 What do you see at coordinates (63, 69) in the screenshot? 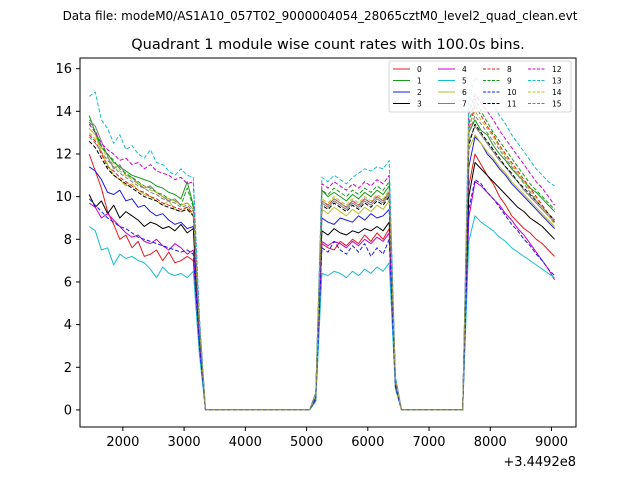
I see `y-tick-label: 16` at bounding box center [63, 69].